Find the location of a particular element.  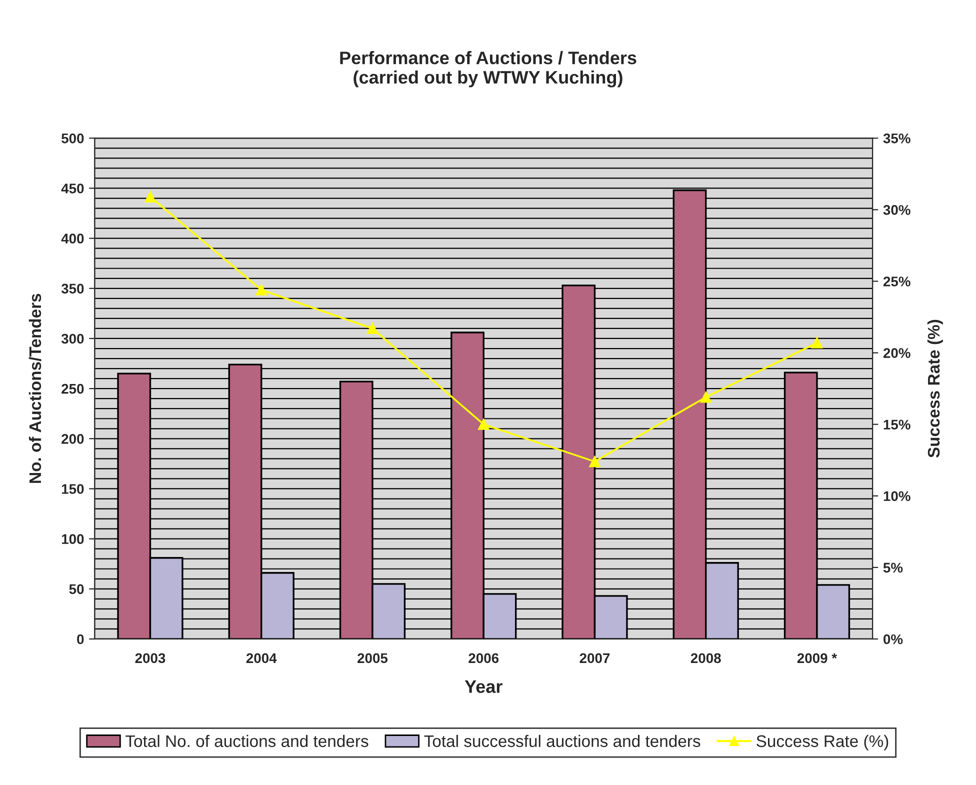

y-tick-label: 450 is located at coordinates (72, 189).